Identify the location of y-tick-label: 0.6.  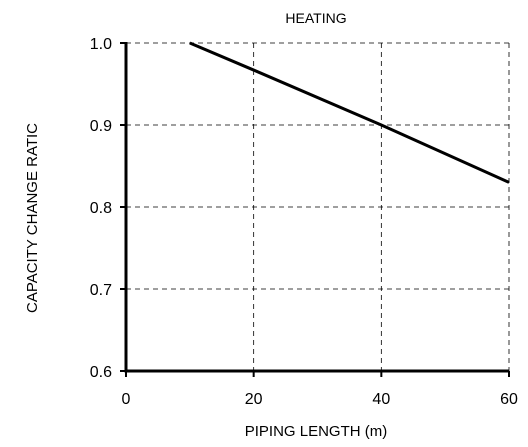
(101, 372).